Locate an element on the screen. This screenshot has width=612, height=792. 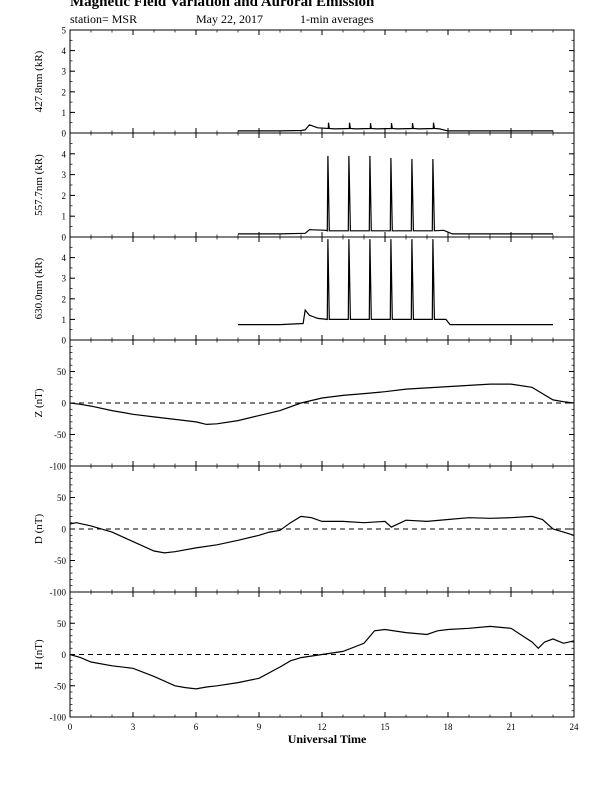
x-axis-label: Universal Time is located at coordinates (327, 739).